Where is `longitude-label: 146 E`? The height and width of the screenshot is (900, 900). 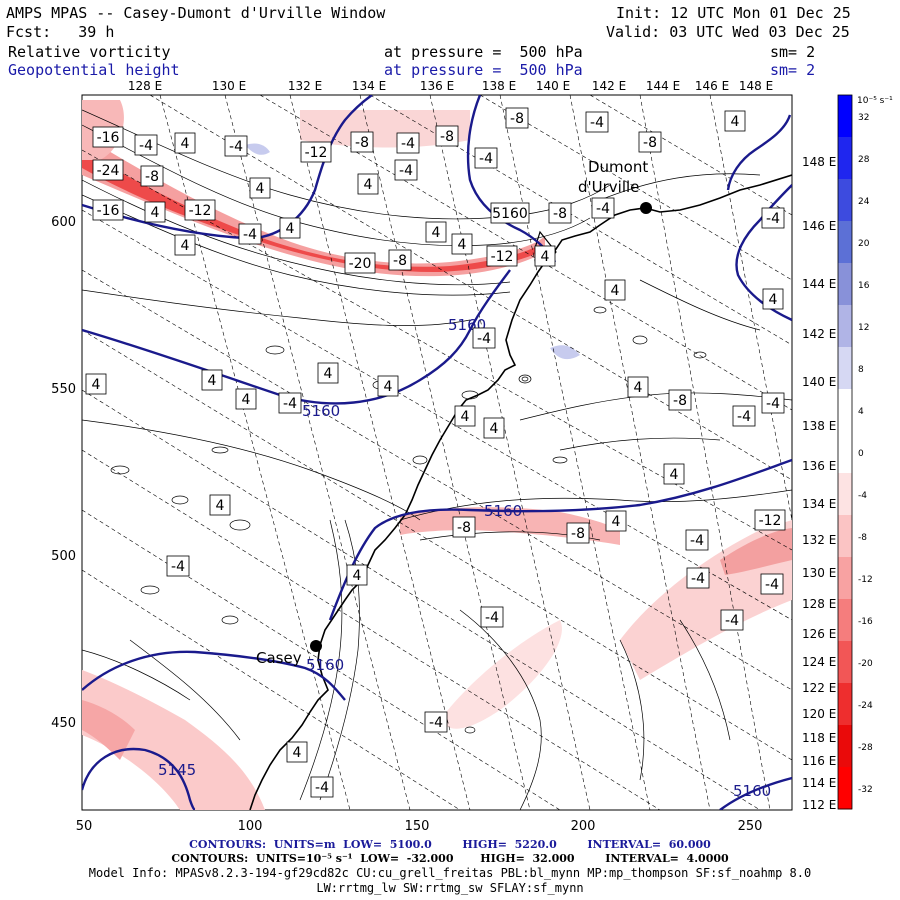
longitude-label: 146 E is located at coordinates (819, 226).